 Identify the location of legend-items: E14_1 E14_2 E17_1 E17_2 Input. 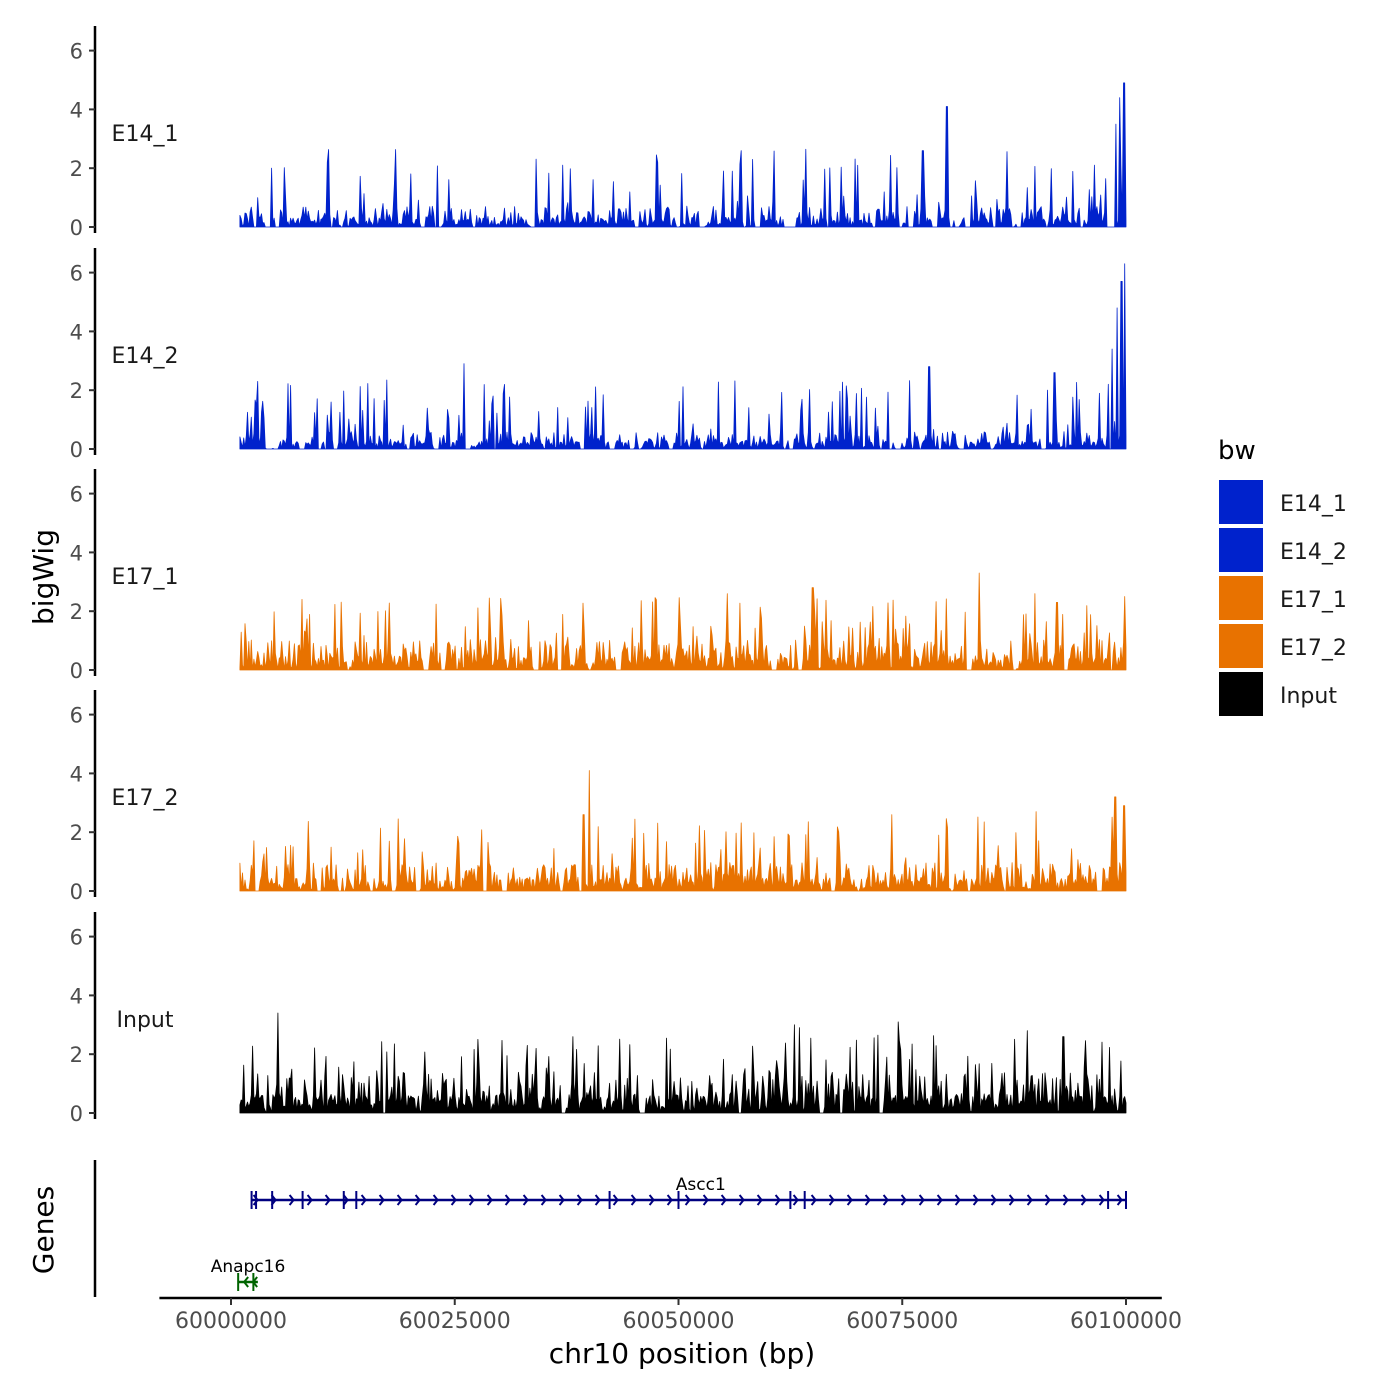
(1283, 598).